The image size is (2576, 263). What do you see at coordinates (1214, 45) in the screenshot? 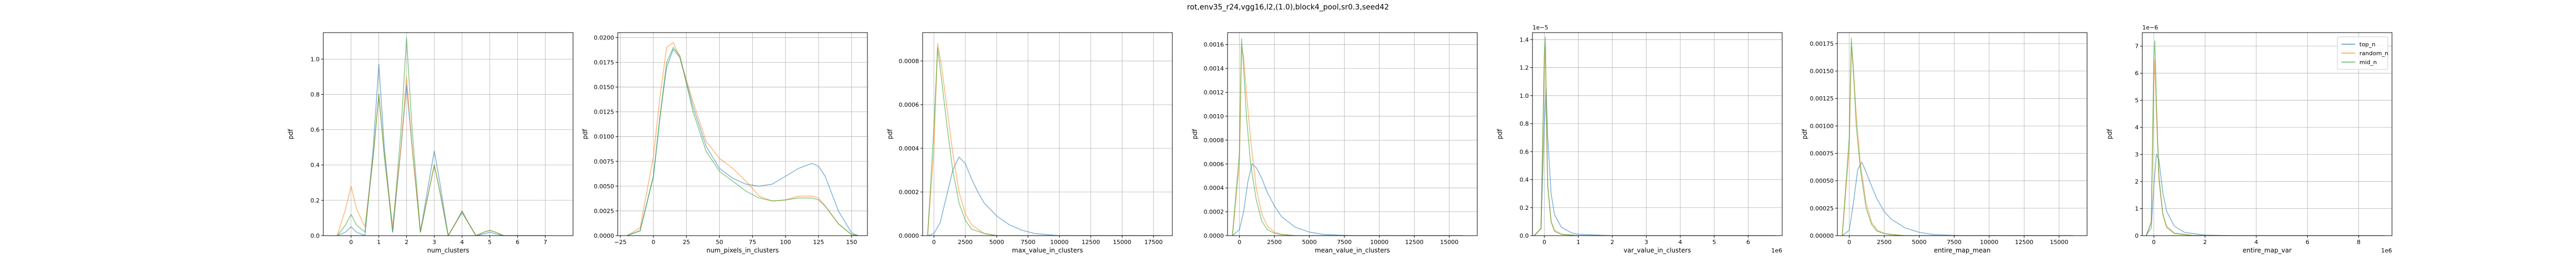
I see `y-tick-label: 0.0016` at bounding box center [1214, 45].